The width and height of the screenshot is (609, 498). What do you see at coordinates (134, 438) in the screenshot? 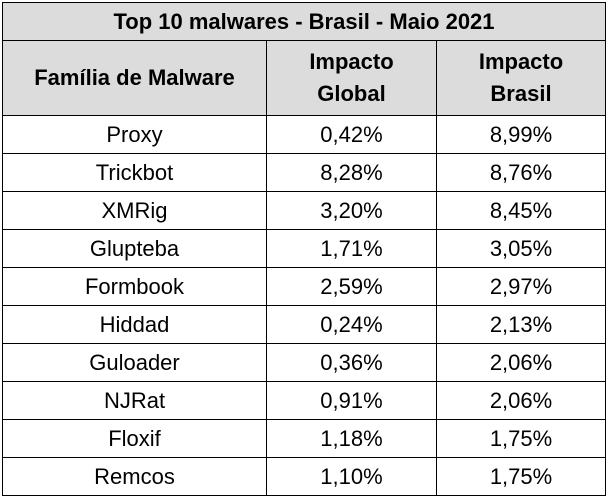
I see `cell-family: Floxif` at bounding box center [134, 438].